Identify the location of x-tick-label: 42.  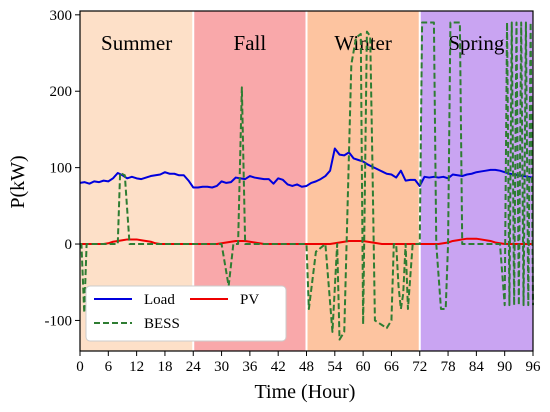
(278, 367).